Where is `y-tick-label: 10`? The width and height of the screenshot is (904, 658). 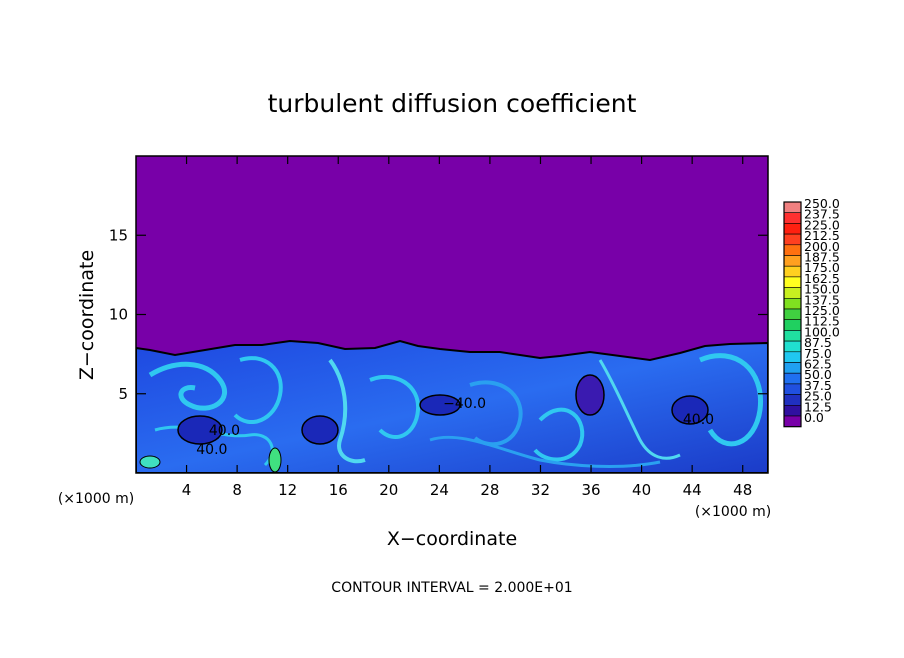
y-tick-label: 10 is located at coordinates (118, 315).